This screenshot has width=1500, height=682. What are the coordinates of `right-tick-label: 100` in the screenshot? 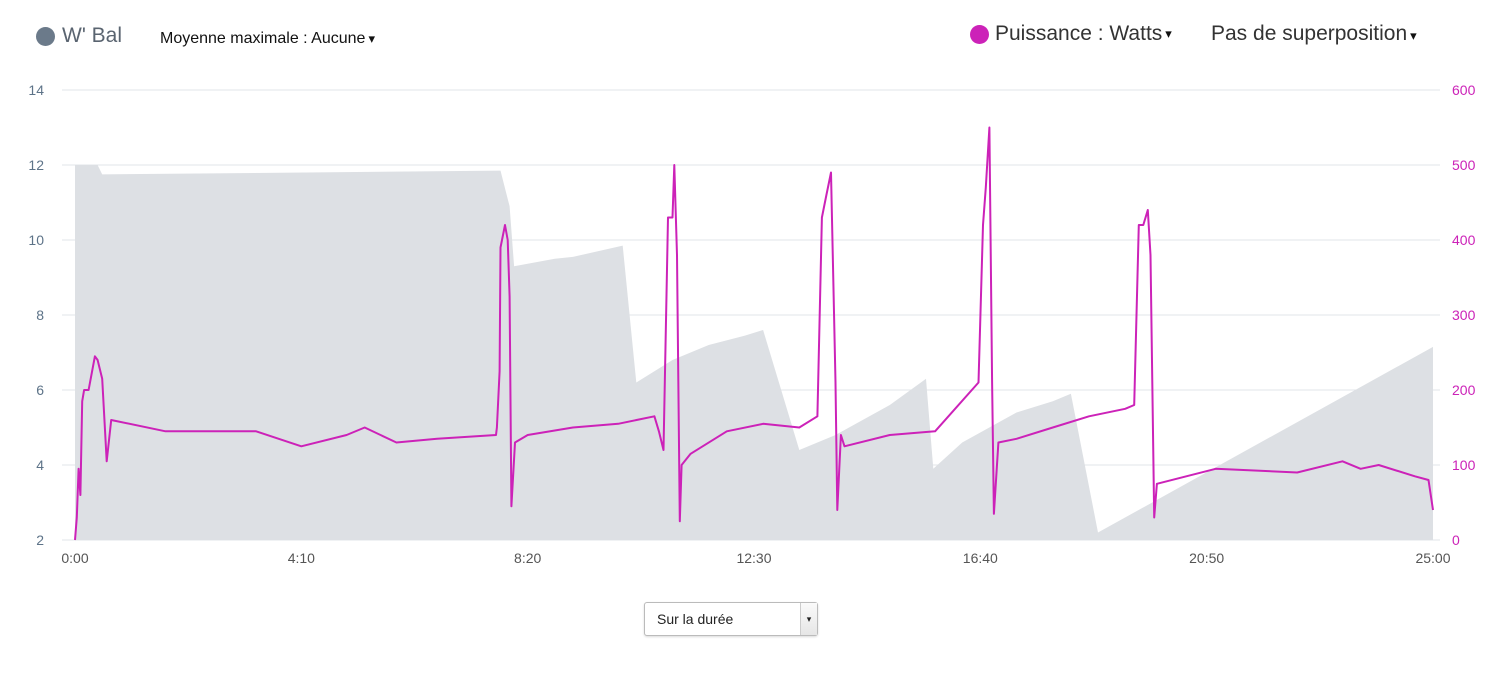 It's located at (1464, 465).